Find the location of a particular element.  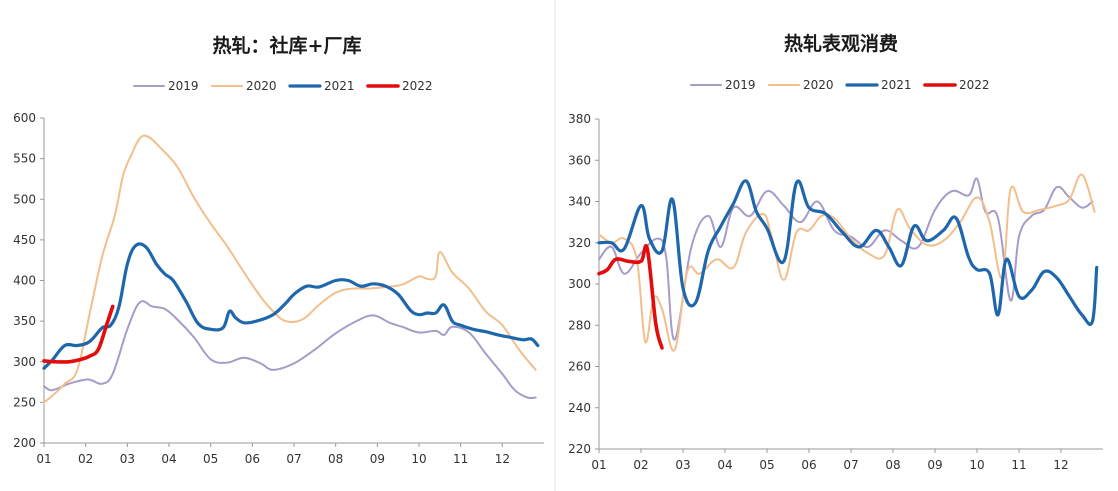

y-tick-label: 240 is located at coordinates (579, 408).